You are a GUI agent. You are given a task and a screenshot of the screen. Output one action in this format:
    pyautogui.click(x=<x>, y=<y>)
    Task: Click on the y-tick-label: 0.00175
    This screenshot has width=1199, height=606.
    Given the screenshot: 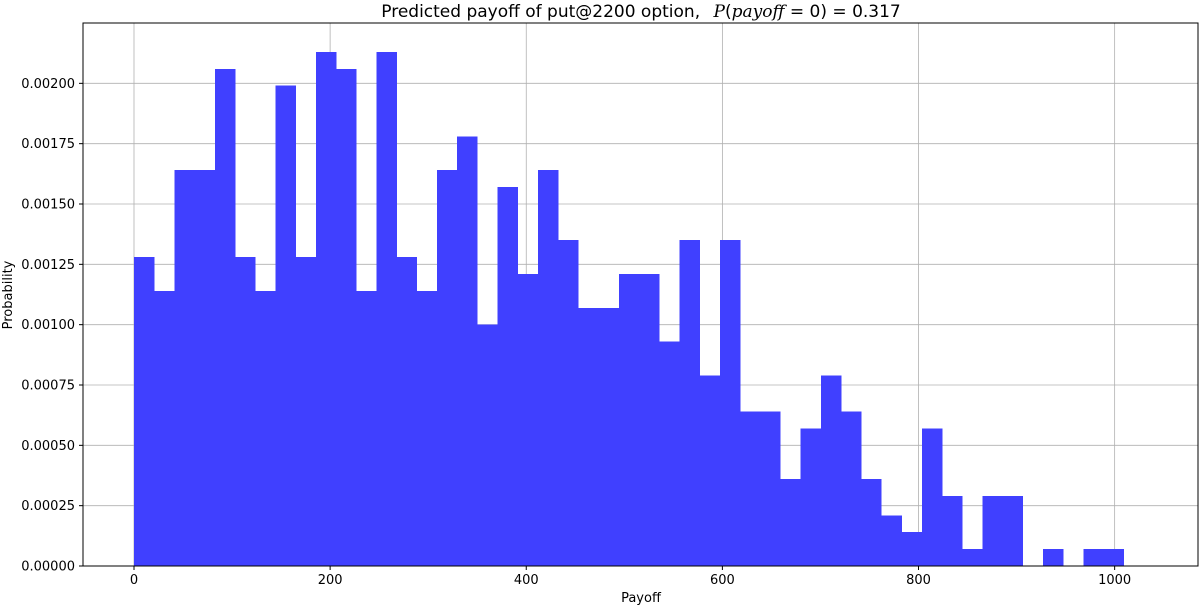 What is the action you would take?
    pyautogui.click(x=48, y=144)
    